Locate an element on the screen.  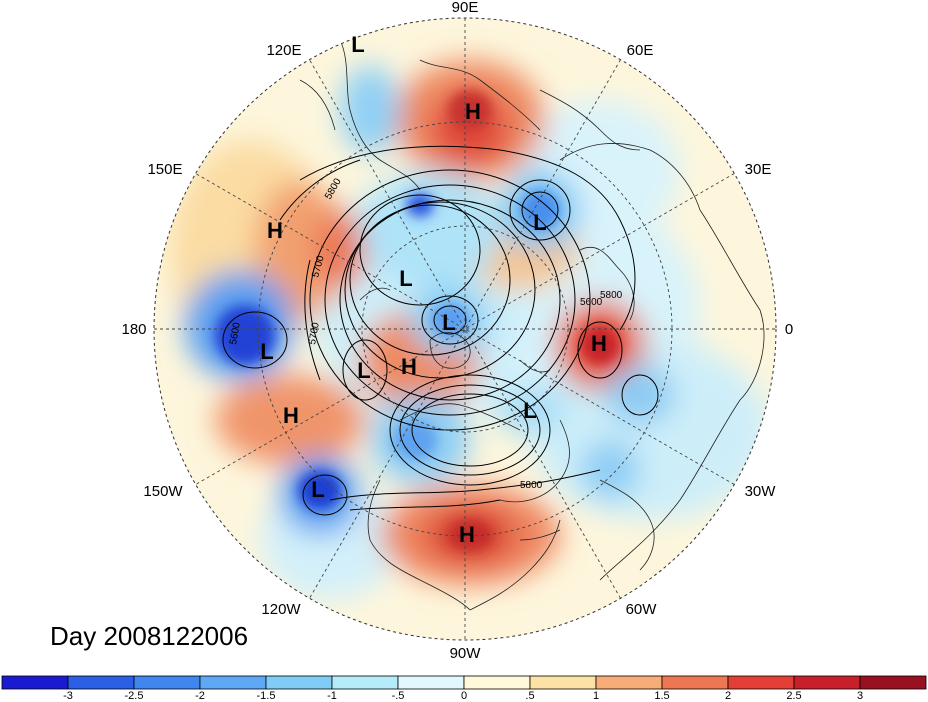
colorbar-tick-label: -2.5 is located at coordinates (134, 696).